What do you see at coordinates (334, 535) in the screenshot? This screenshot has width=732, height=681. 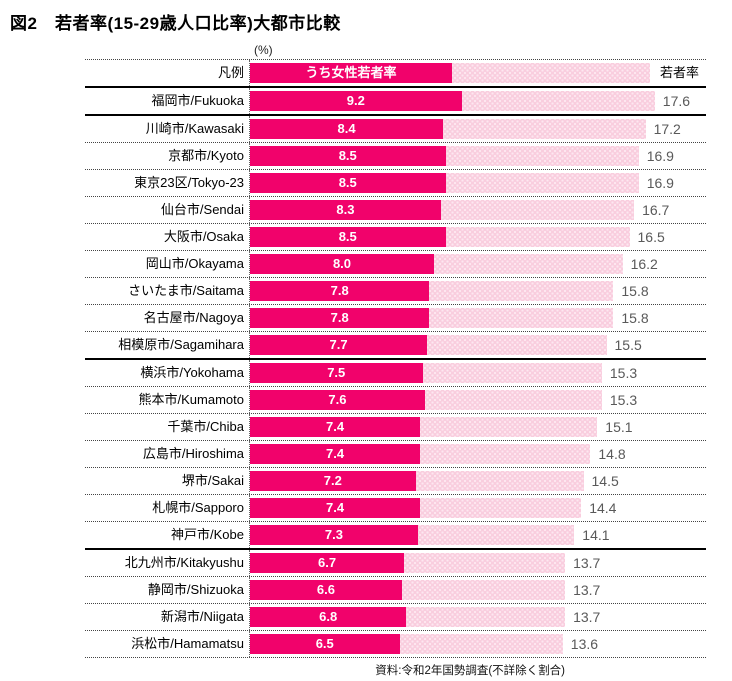 I see `female-bar: 7.3` at bounding box center [334, 535].